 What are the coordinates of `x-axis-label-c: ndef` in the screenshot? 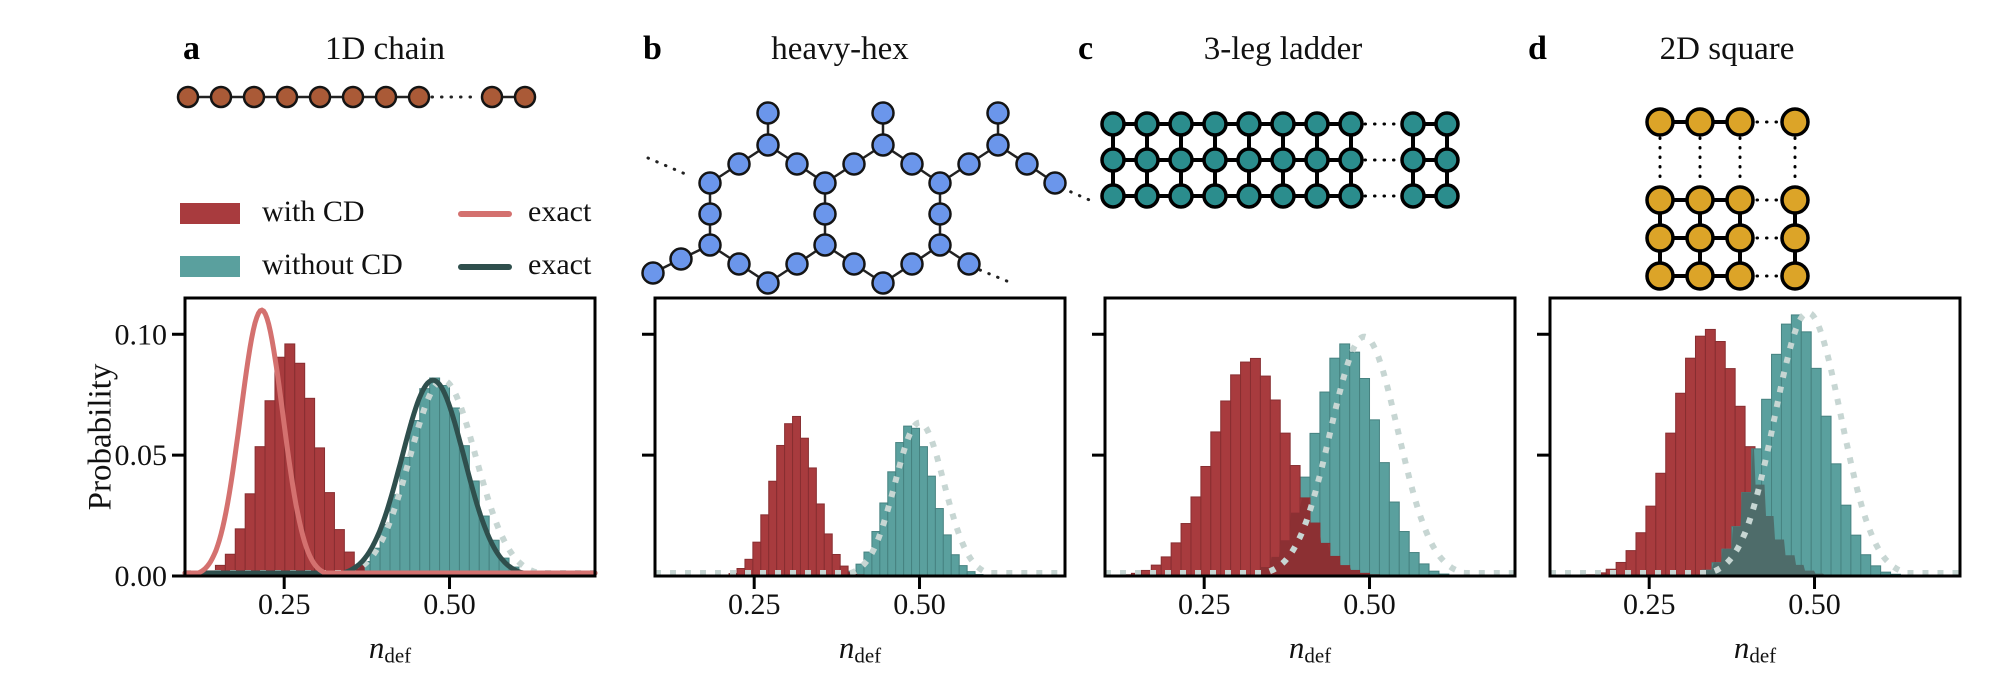 It's located at (1310, 649).